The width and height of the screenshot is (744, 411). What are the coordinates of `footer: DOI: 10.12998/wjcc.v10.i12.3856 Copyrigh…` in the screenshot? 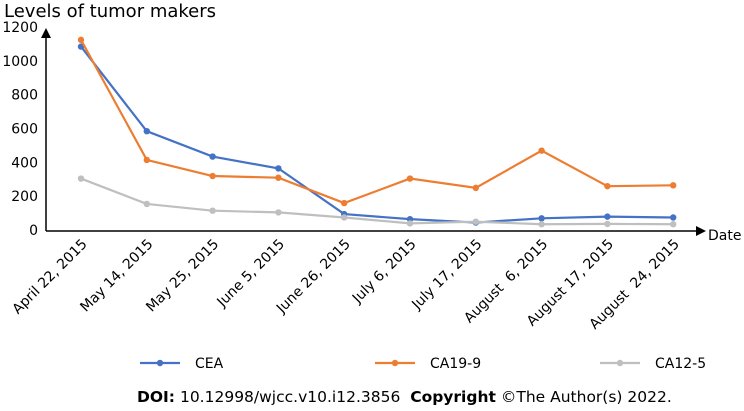 It's located at (404, 397).